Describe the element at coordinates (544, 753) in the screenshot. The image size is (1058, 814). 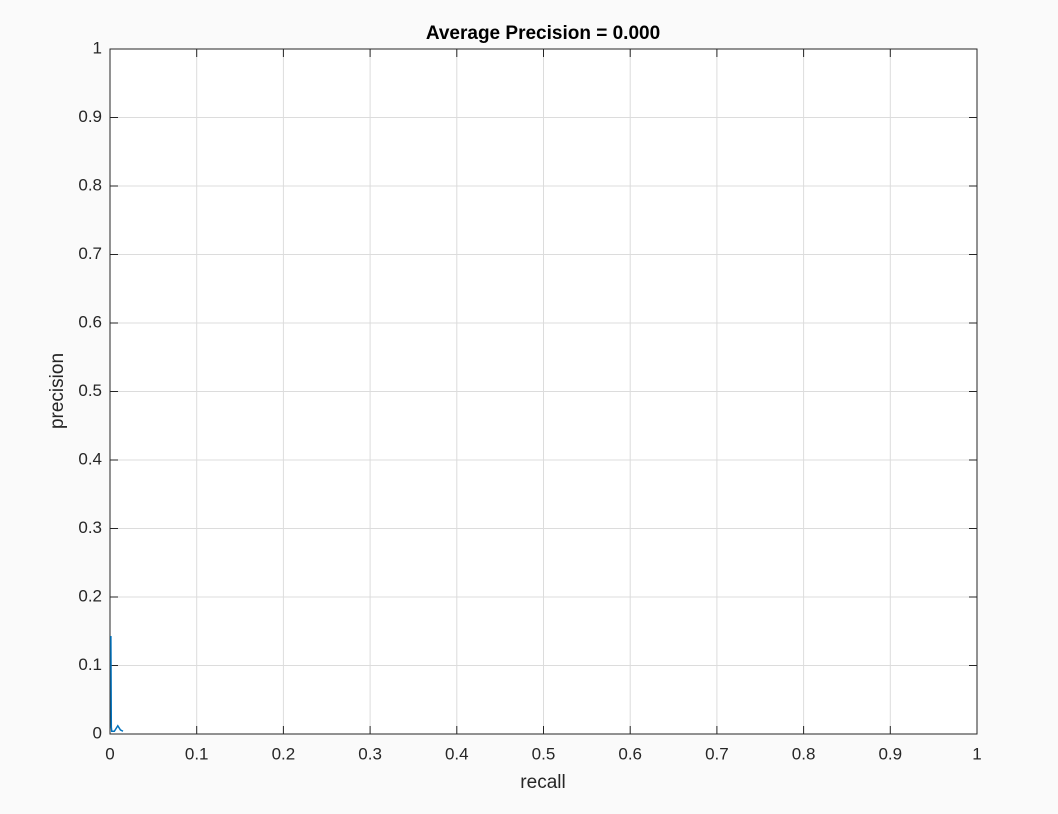
I see `x-tick-label: 0.5` at that location.